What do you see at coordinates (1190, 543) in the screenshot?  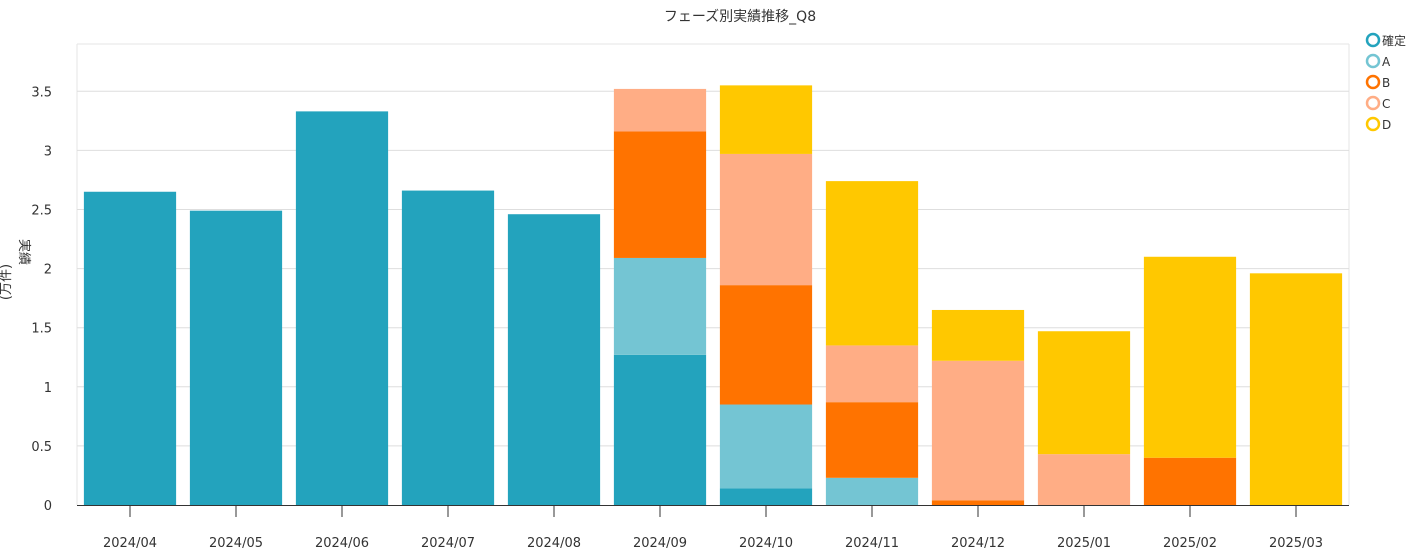 I see `x-tick-label: 2025/02` at bounding box center [1190, 543].